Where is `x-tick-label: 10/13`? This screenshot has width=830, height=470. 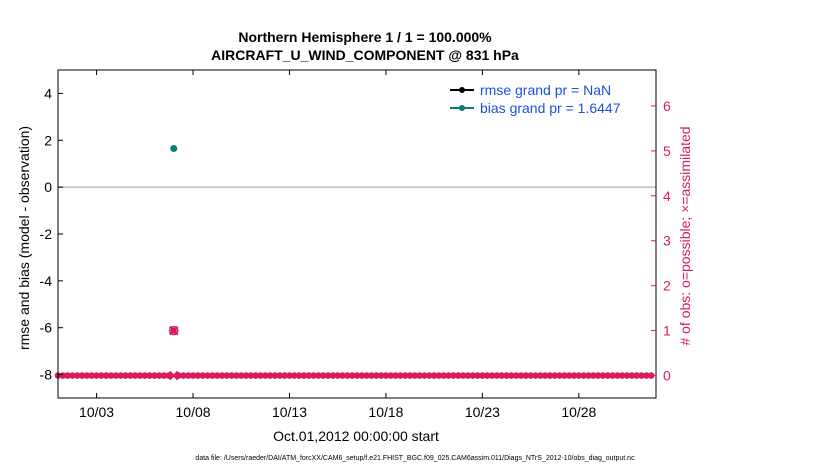 x-tick-label: 10/13 is located at coordinates (289, 412).